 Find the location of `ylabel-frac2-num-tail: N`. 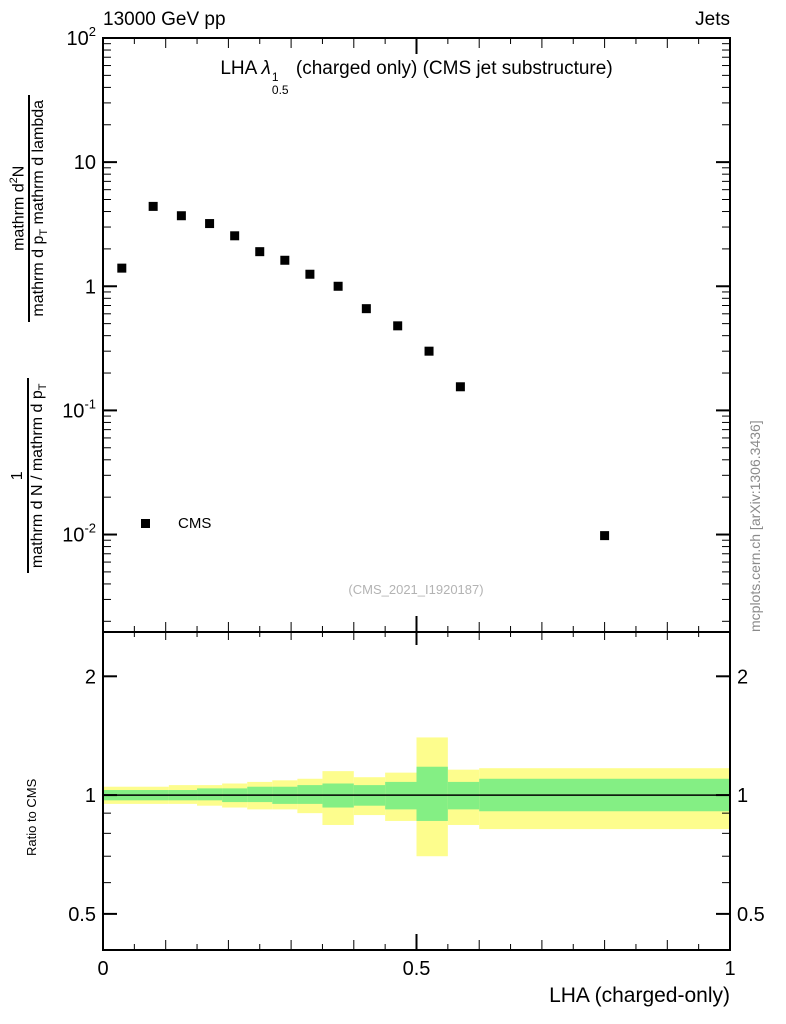

ylabel-frac2-num-tail: N is located at coordinates (19, 171).